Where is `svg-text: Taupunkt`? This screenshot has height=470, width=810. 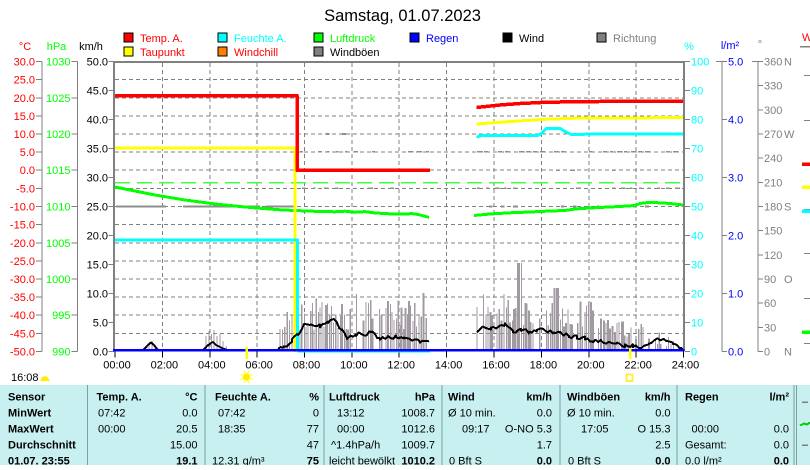
svg-text: Taupunkt is located at coordinates (162, 53).